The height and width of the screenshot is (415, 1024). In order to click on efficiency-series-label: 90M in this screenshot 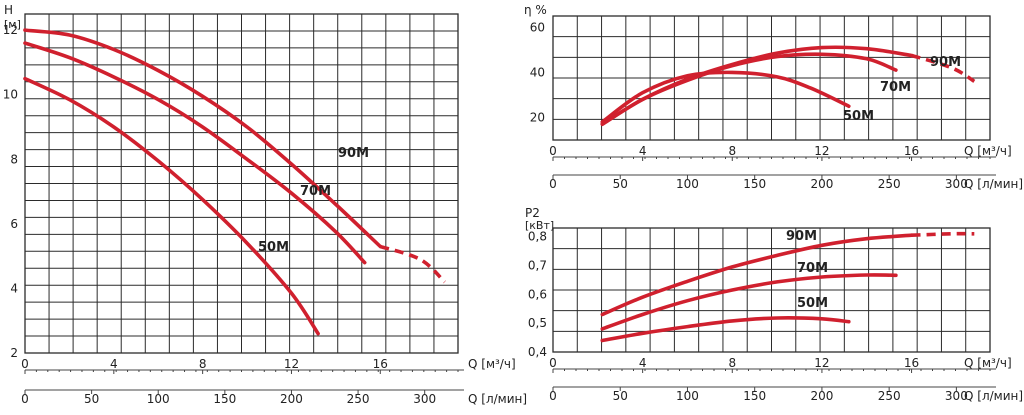, I will do `click(945, 62)`.